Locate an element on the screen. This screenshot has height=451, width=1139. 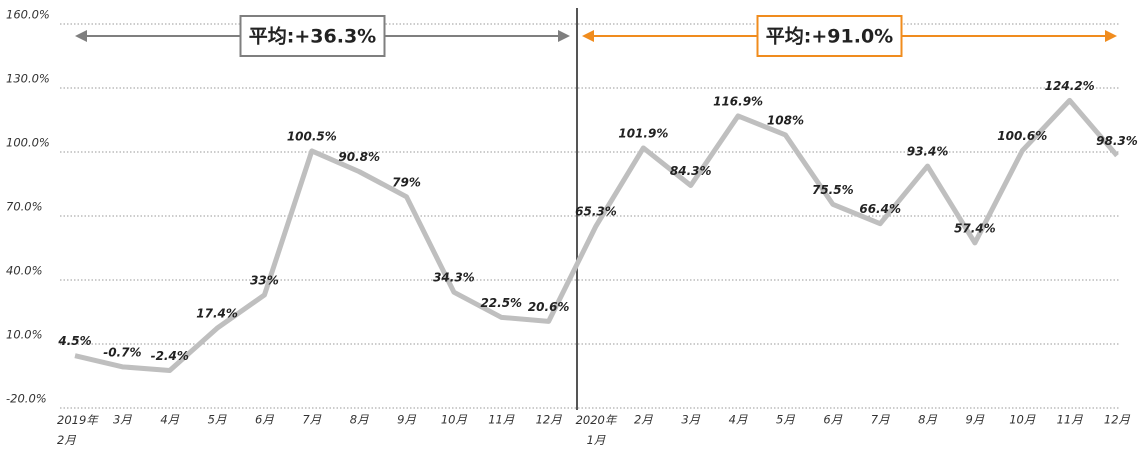
y-tick-label: 10.0% is located at coordinates (24, 335).